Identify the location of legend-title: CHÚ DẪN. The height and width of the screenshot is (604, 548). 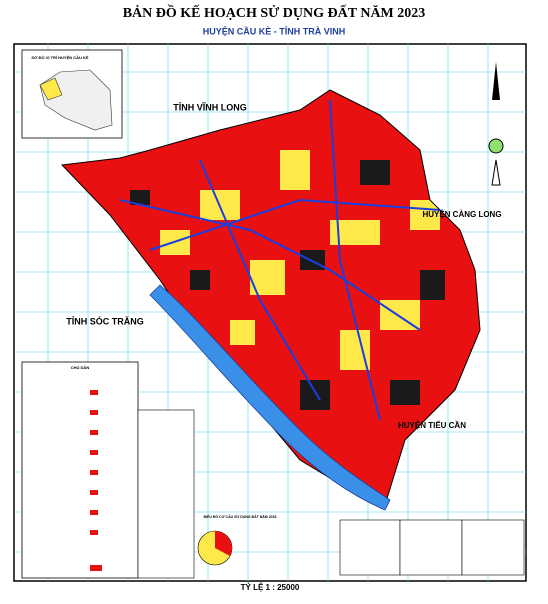
(80, 367).